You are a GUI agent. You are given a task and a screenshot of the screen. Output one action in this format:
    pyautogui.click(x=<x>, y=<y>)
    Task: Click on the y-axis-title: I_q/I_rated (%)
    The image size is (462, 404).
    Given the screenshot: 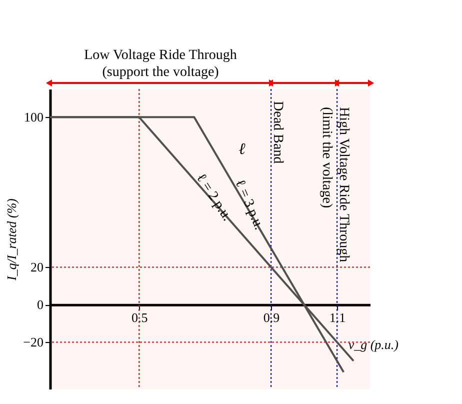 What is the action you would take?
    pyautogui.click(x=12, y=240)
    